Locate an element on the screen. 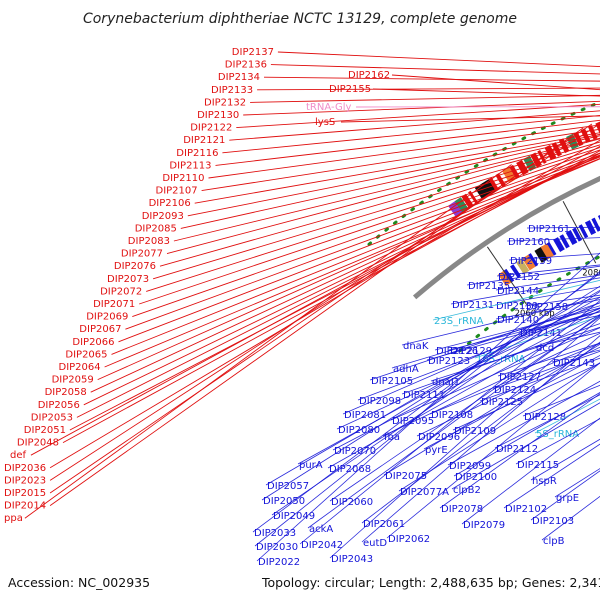 Image resolution: width=600 pixels, height=600 pixels. reverse-gene-label: ackA is located at coordinates (321, 529).